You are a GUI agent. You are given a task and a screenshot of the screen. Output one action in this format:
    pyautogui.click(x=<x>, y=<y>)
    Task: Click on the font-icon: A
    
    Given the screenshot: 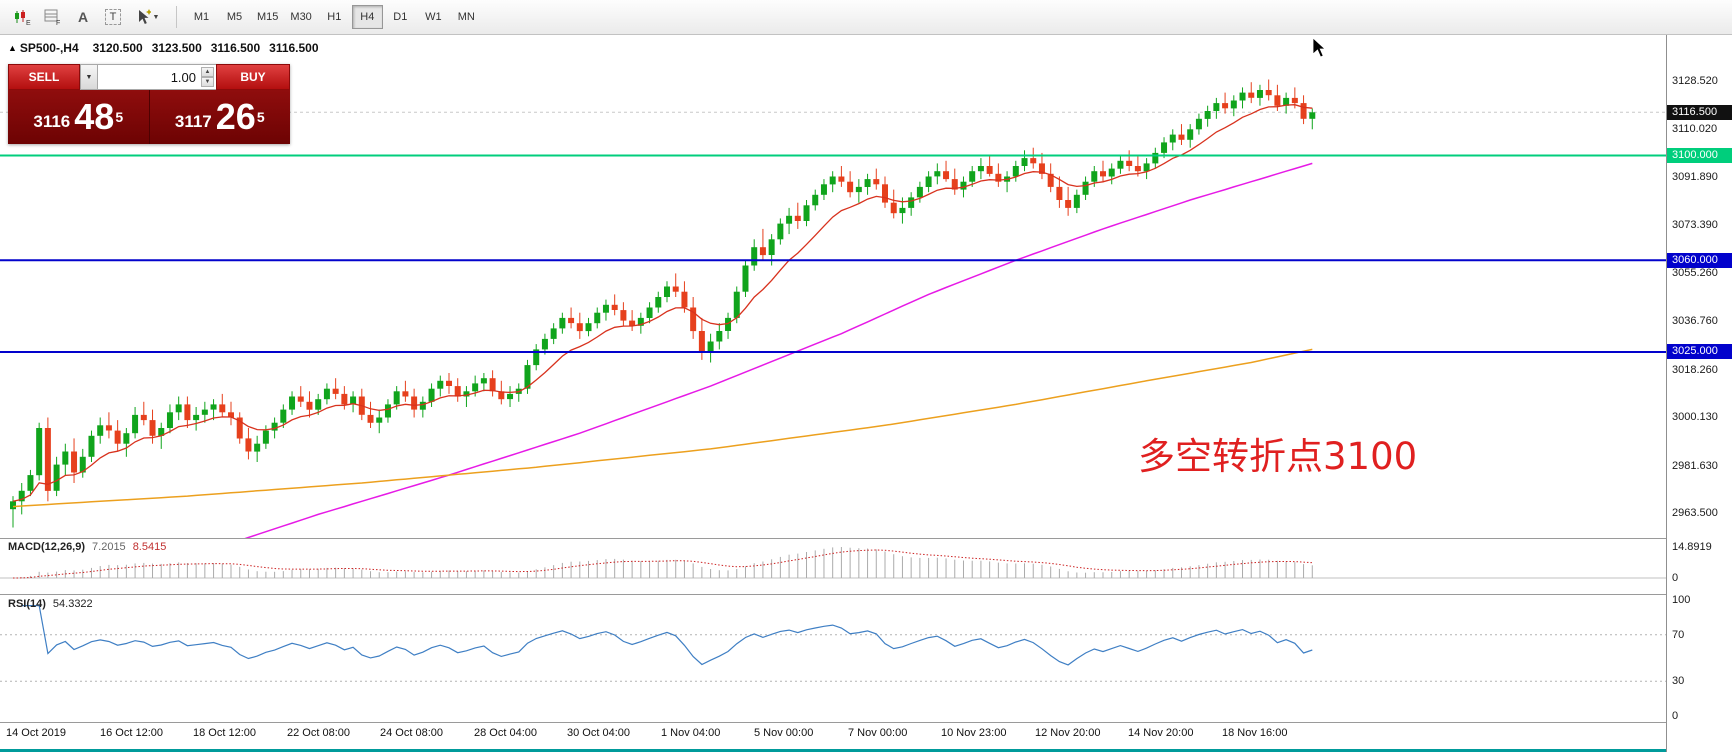 What is the action you would take?
    pyautogui.click(x=83, y=17)
    